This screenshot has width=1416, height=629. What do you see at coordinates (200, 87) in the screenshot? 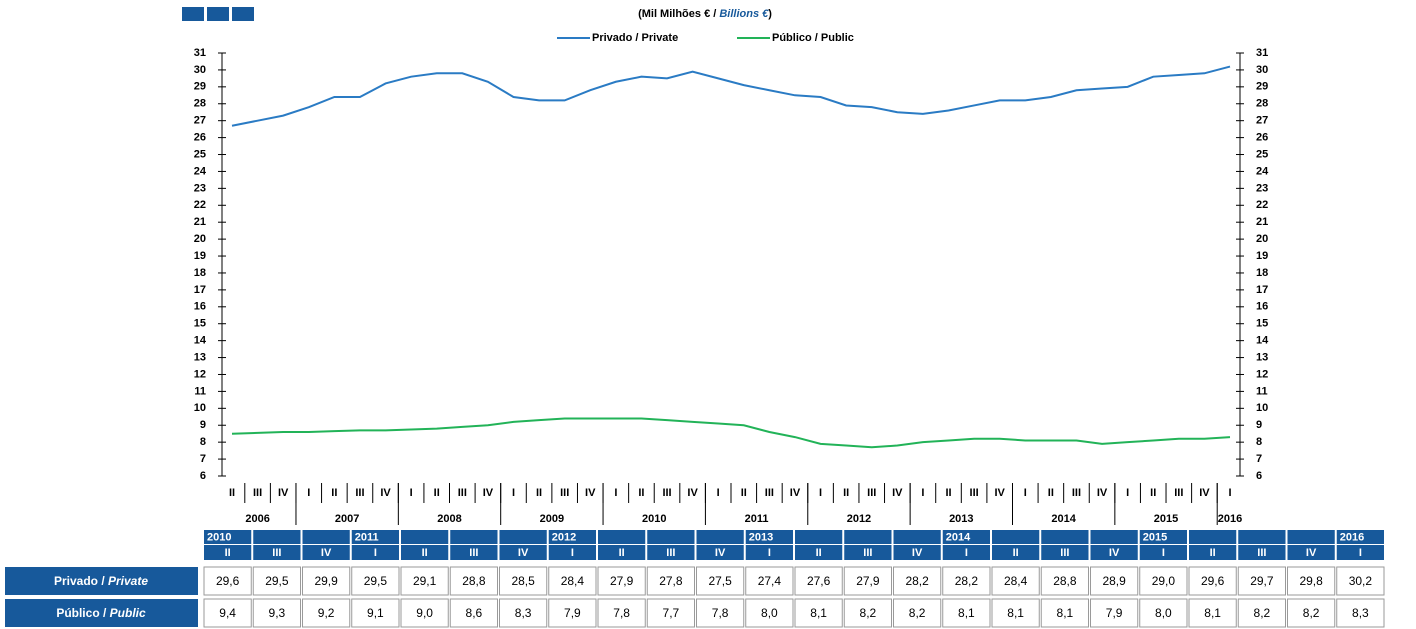
I see `y-tick-label: 29` at bounding box center [200, 87].